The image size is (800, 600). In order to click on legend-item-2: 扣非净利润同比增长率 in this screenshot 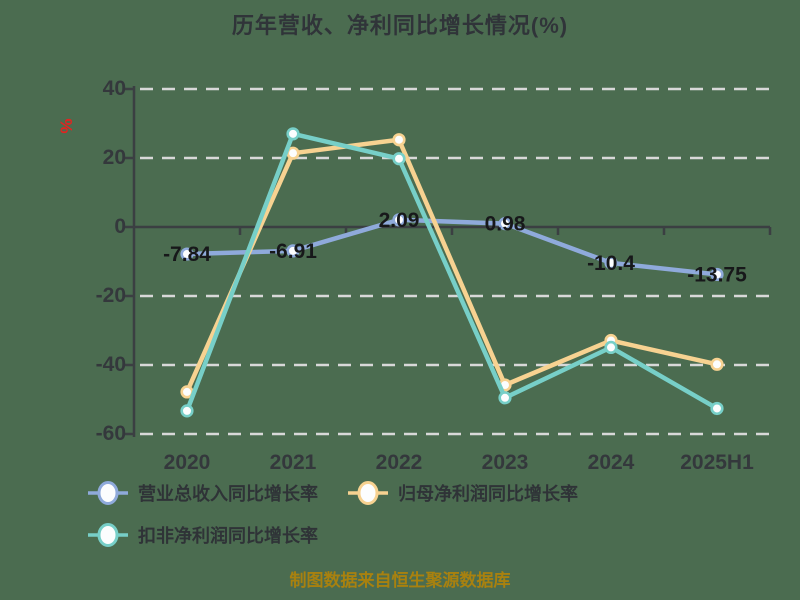, I will do `click(203, 535)`.